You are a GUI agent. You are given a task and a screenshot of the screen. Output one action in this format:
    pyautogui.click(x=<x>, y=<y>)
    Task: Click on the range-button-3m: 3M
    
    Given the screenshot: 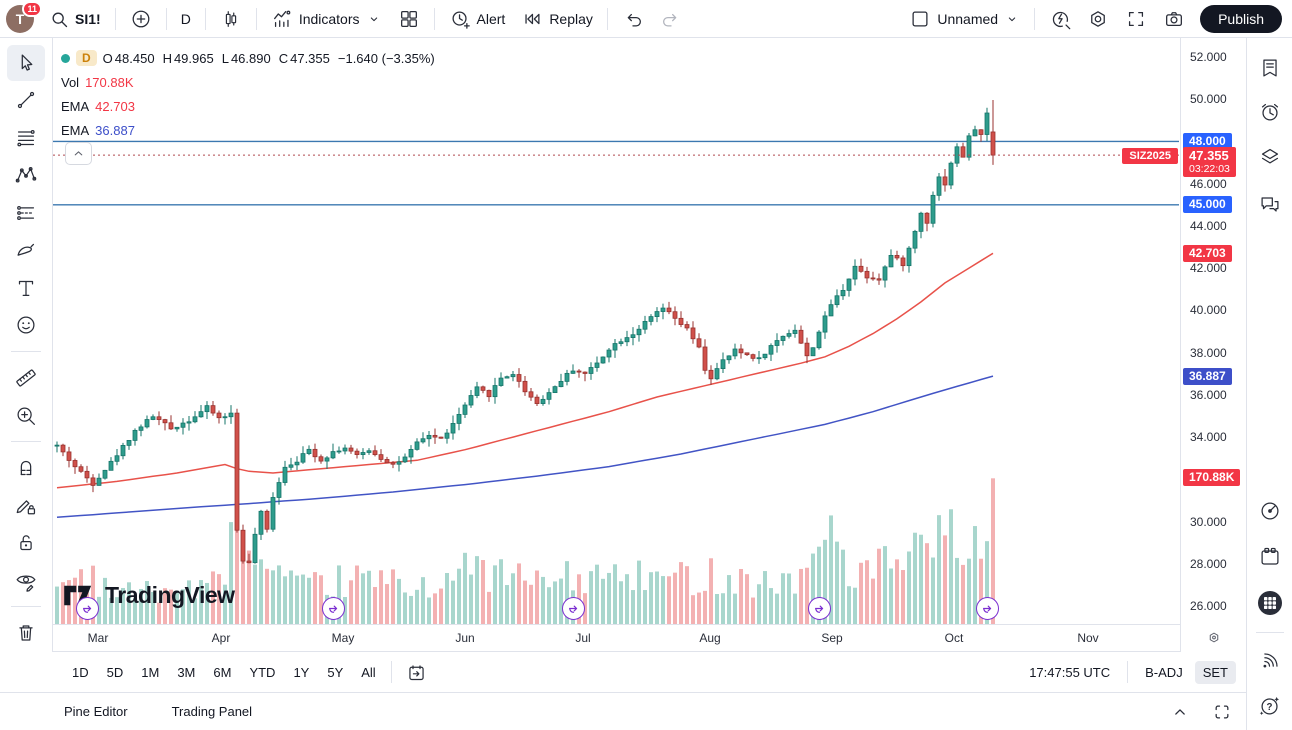 What is the action you would take?
    pyautogui.click(x=186, y=672)
    